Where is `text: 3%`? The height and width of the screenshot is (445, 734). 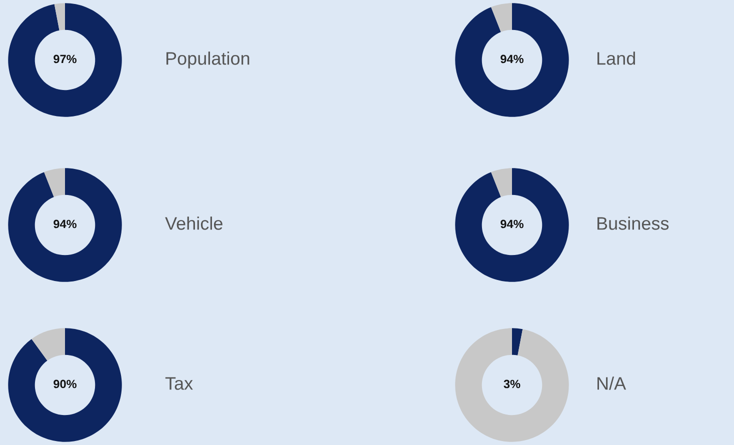
text: 3% is located at coordinates (512, 384).